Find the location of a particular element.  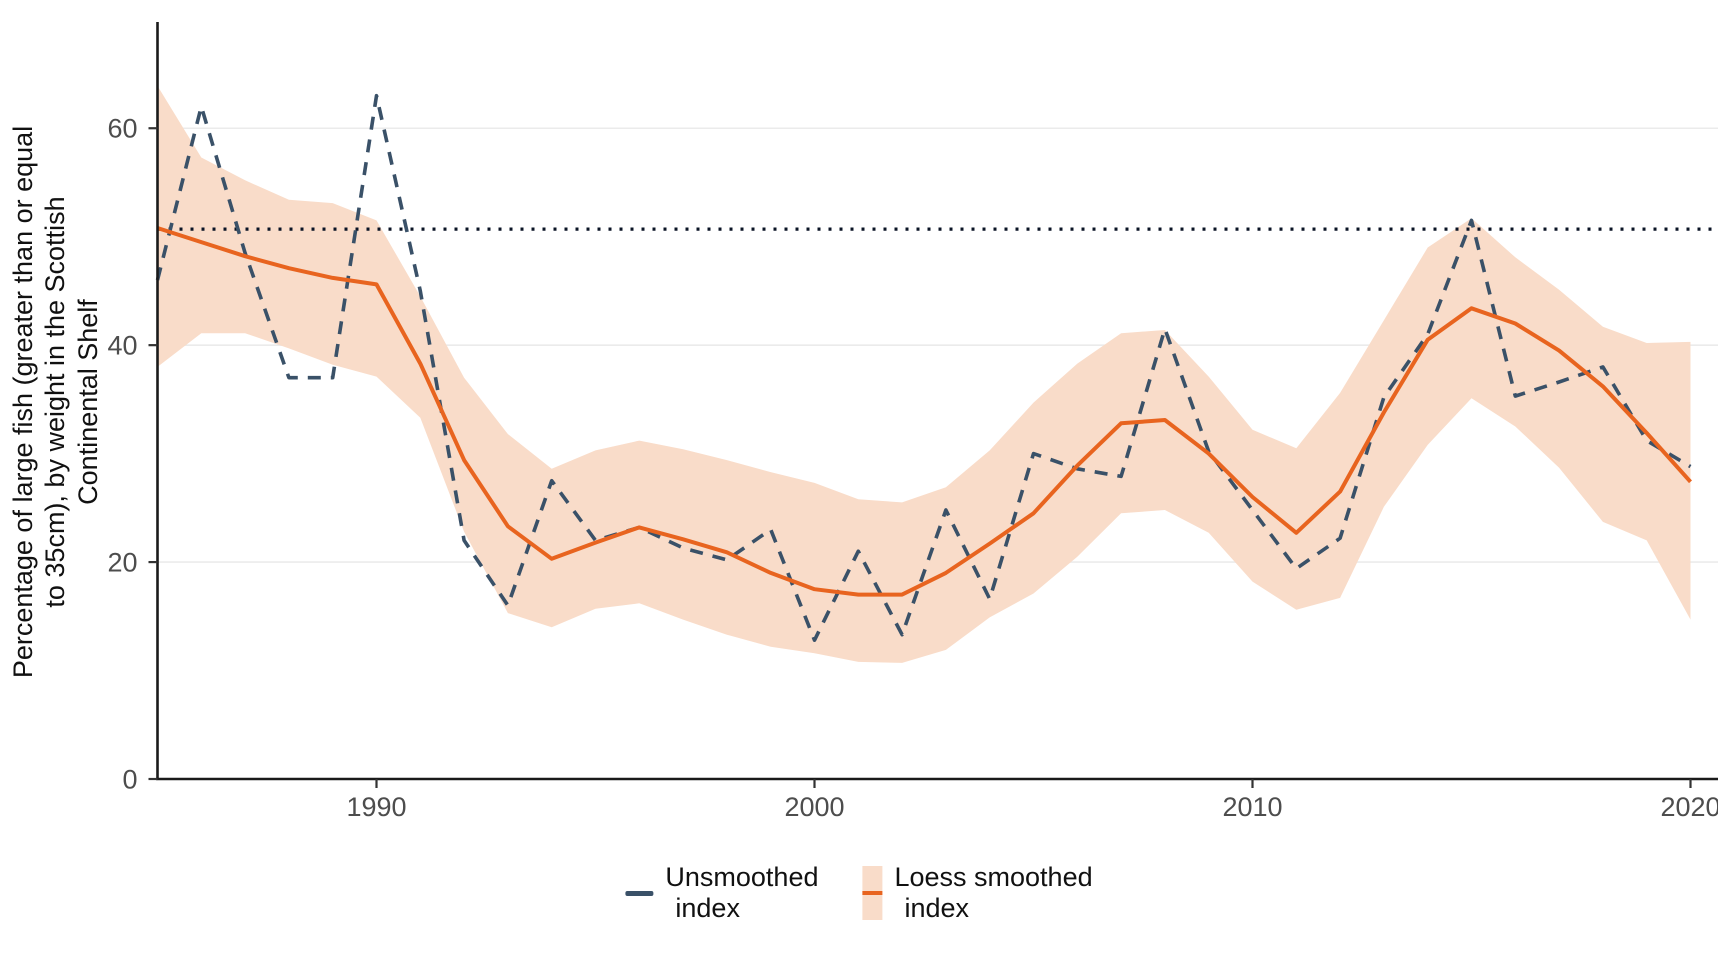

svg-text: 60 is located at coordinates (122, 129).